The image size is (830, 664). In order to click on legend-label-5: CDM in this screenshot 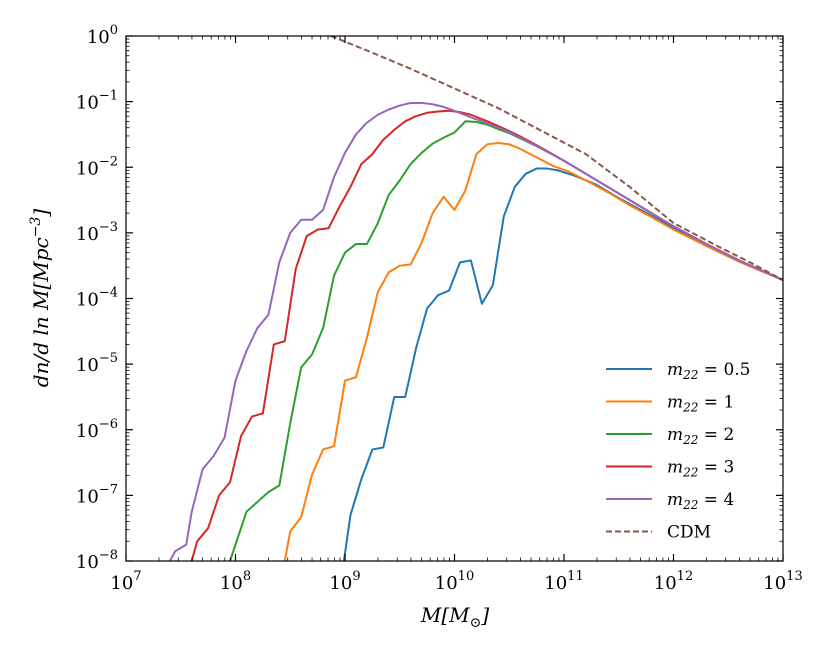, I will do `click(689, 533)`.